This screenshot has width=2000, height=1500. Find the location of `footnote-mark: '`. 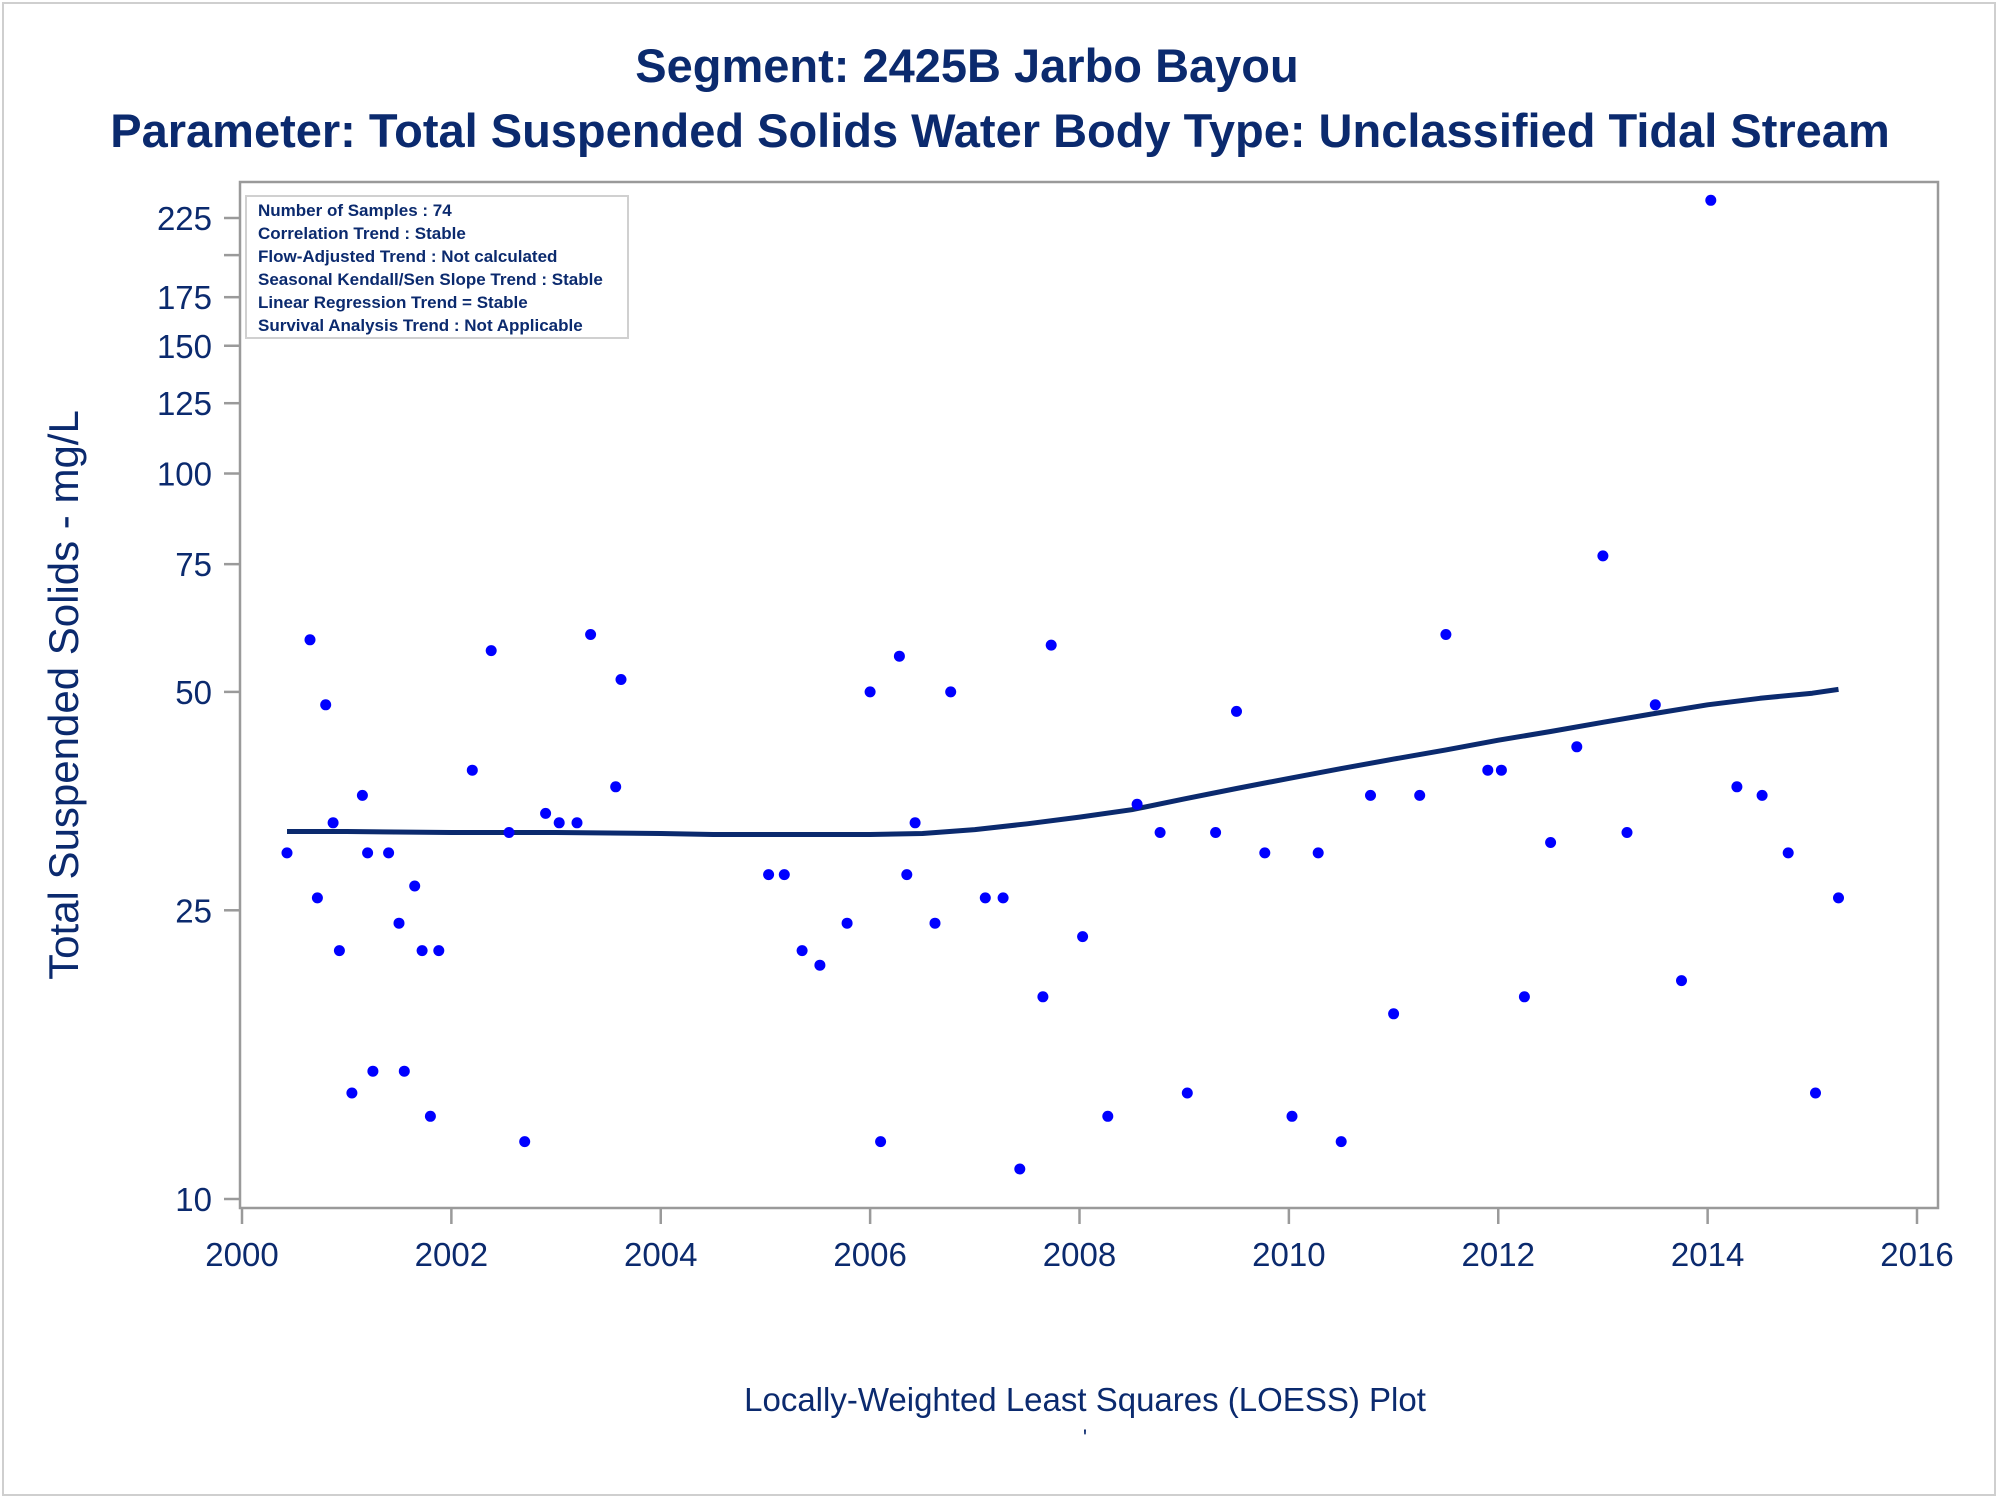

footnote-mark: ' is located at coordinates (1085, 1437).